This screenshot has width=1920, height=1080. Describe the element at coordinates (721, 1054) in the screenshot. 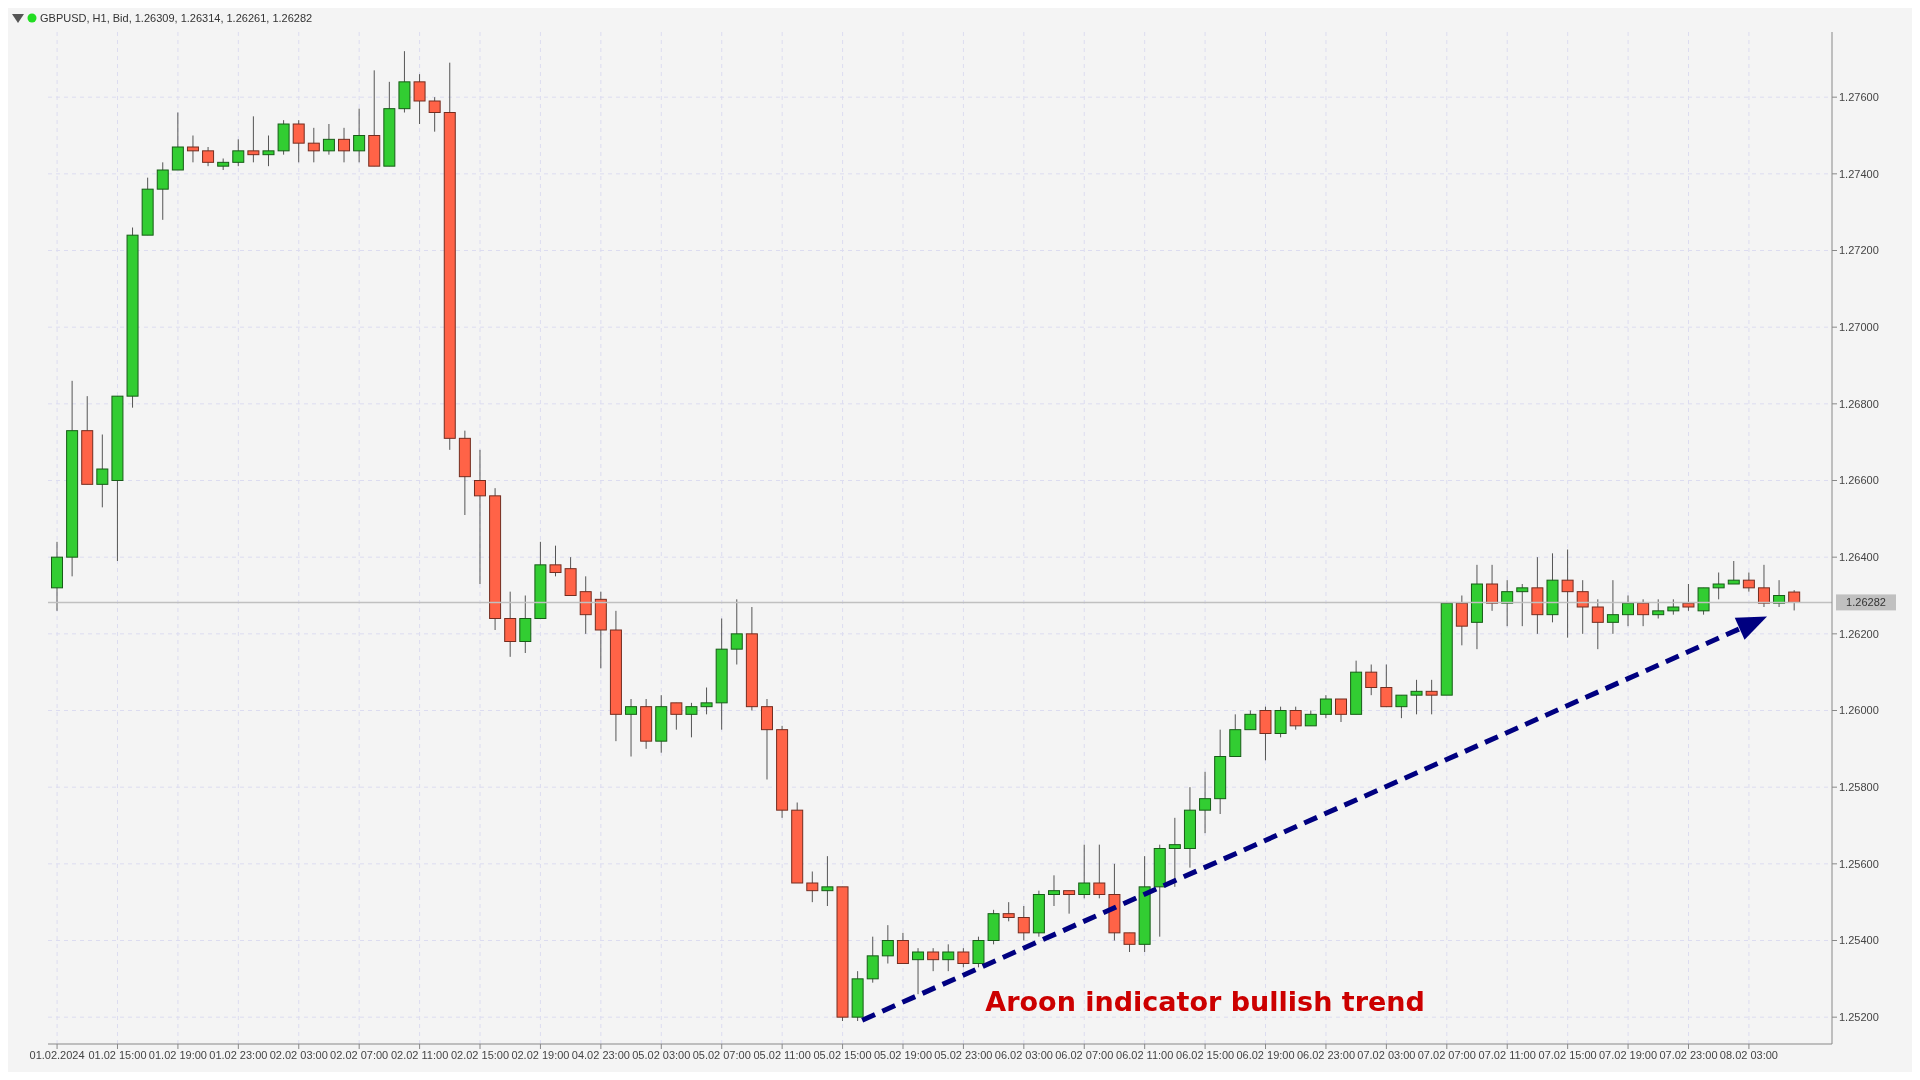

I see `x-tick-label: 05.02 07:00` at that location.